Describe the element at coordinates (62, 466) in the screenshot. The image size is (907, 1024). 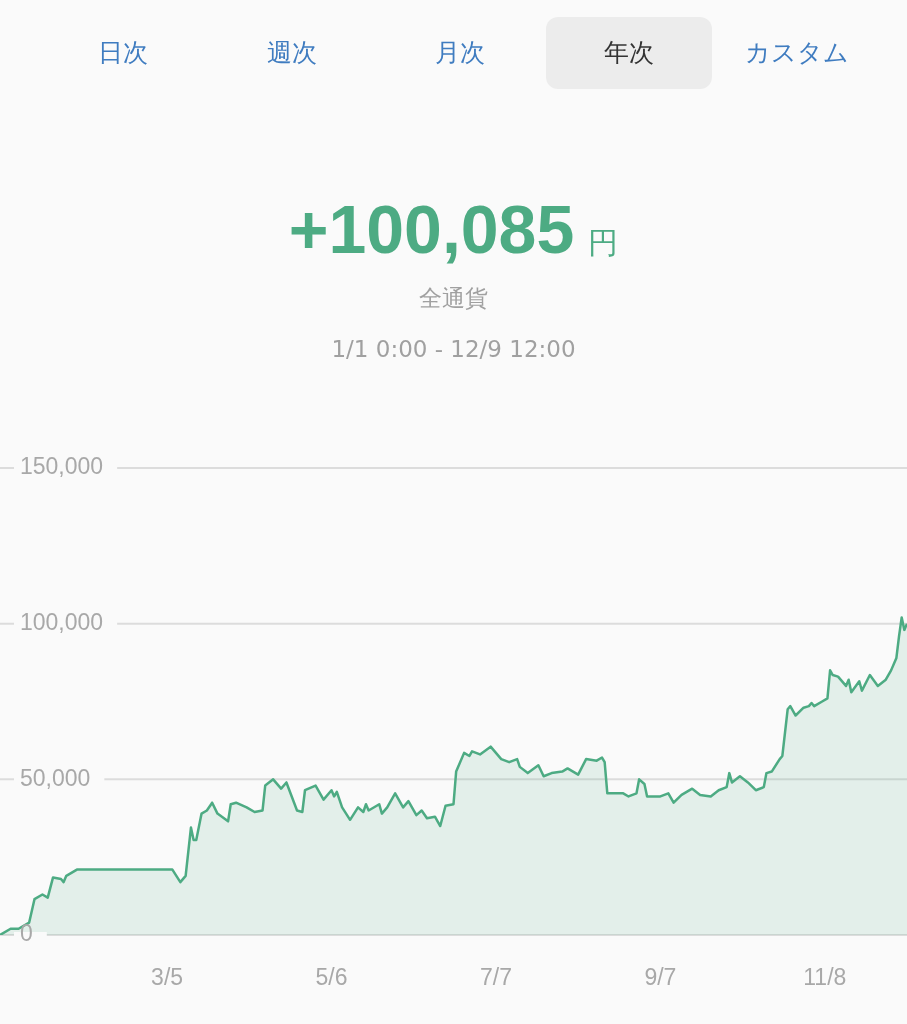
I see `y-tick-label: 150,000` at that location.